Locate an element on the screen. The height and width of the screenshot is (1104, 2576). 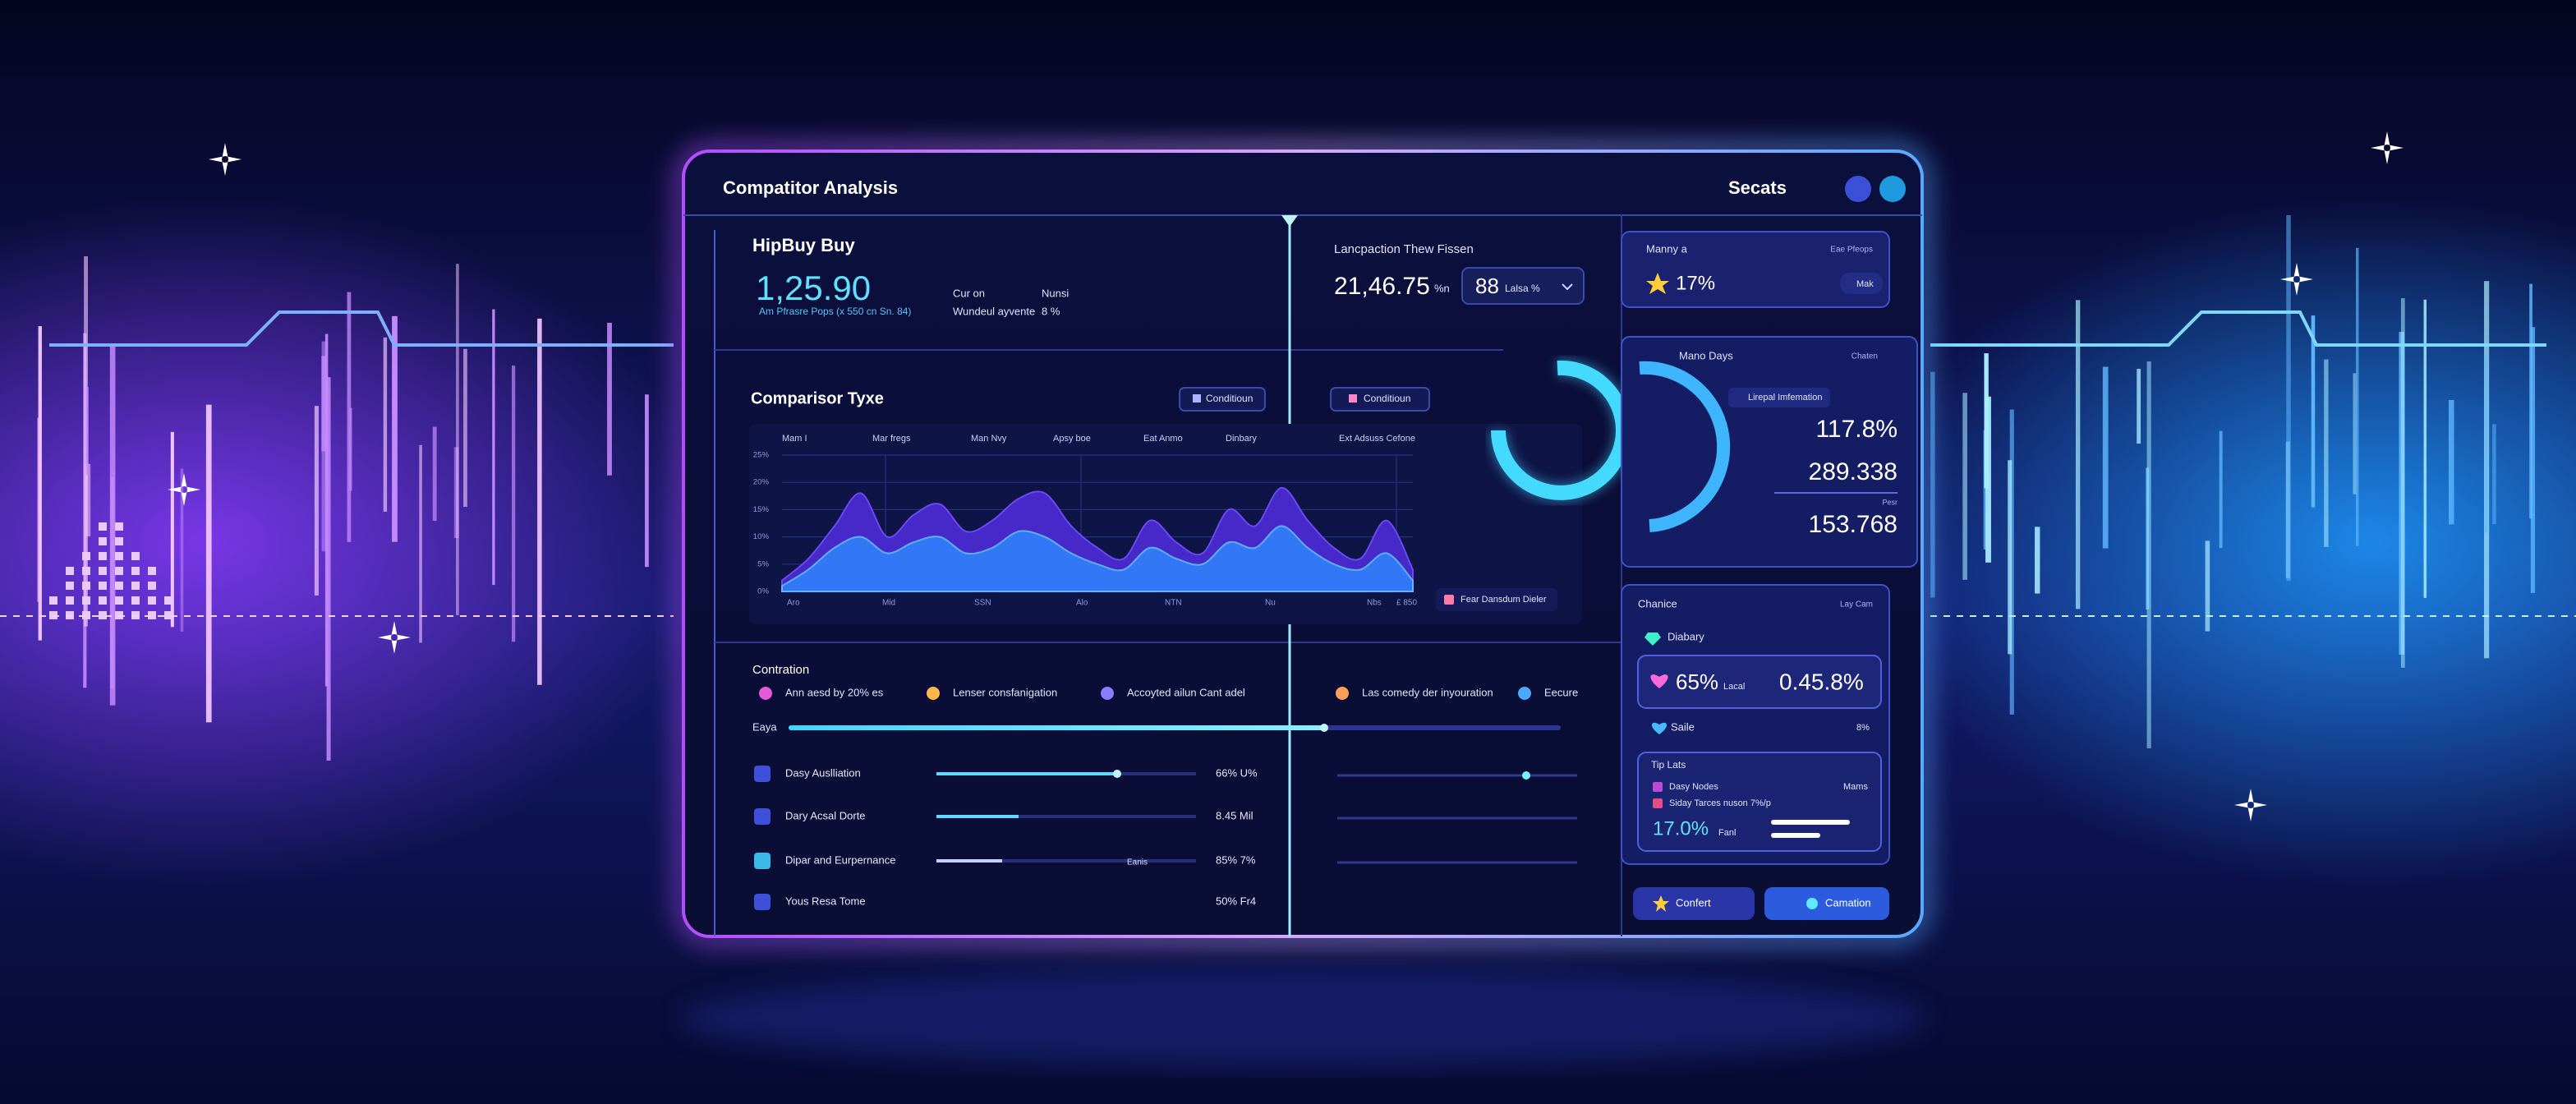
label: Nunsi is located at coordinates (1055, 293).